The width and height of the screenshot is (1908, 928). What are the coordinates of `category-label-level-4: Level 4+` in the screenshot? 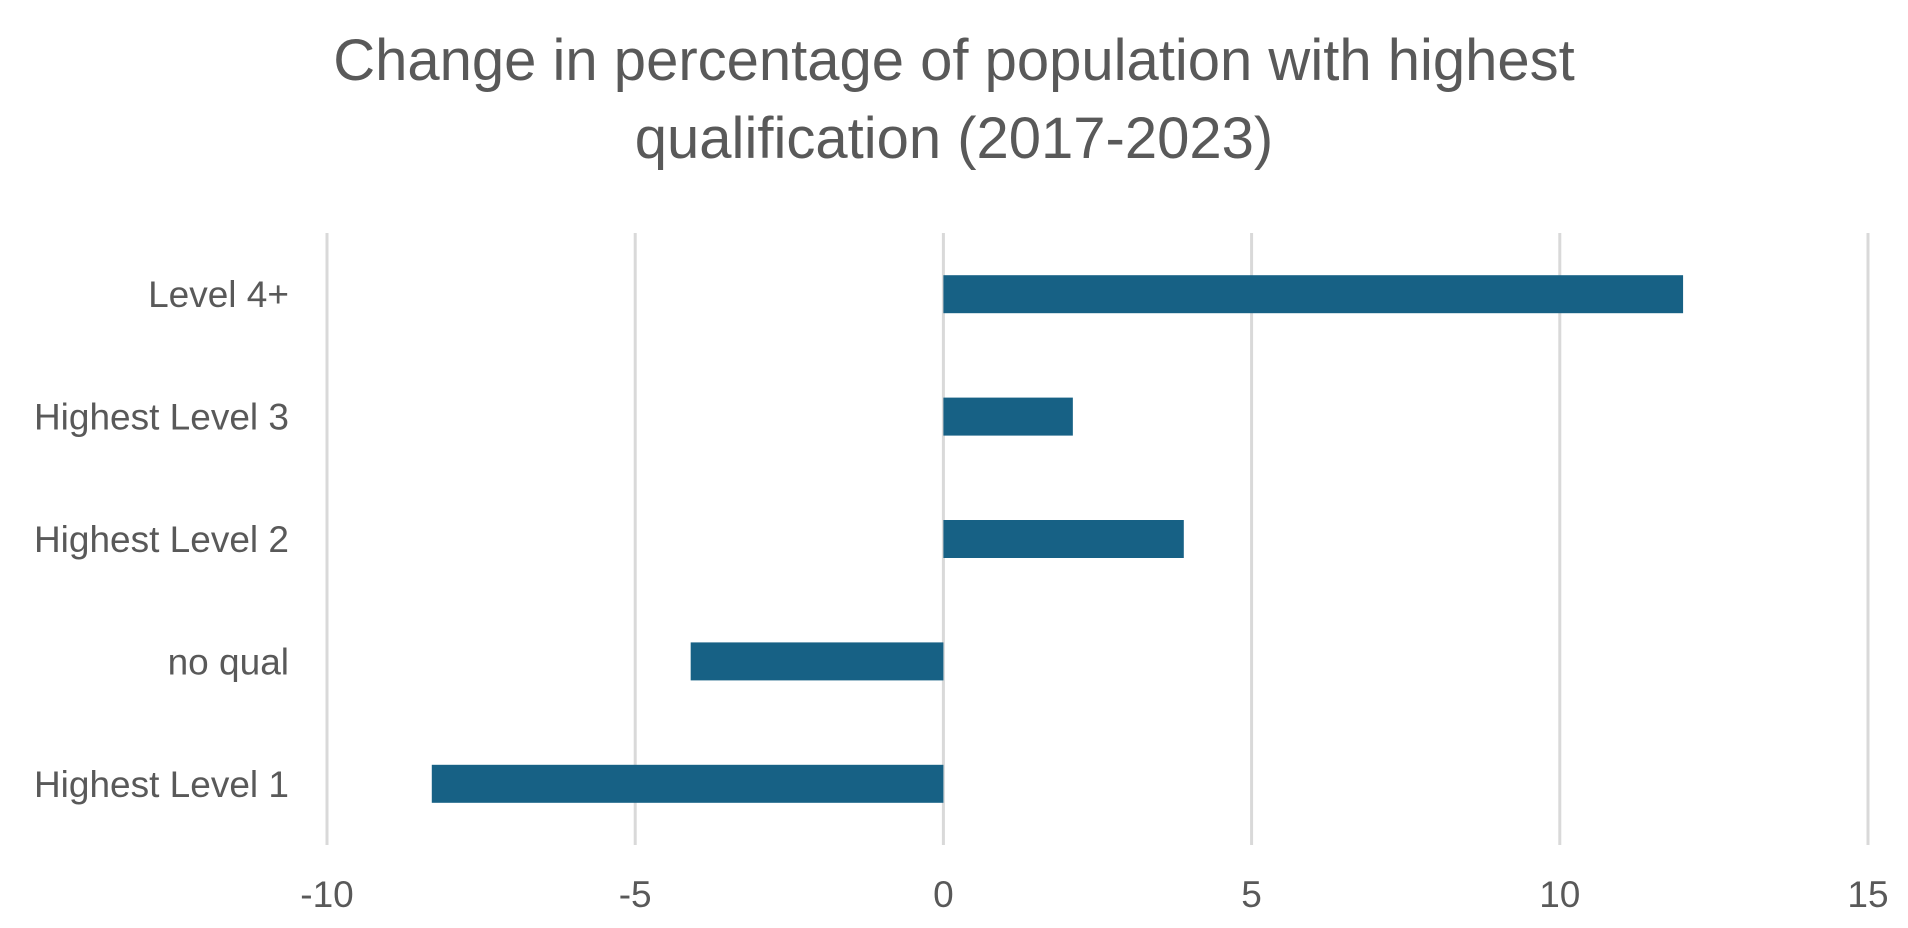 It's located at (218, 294).